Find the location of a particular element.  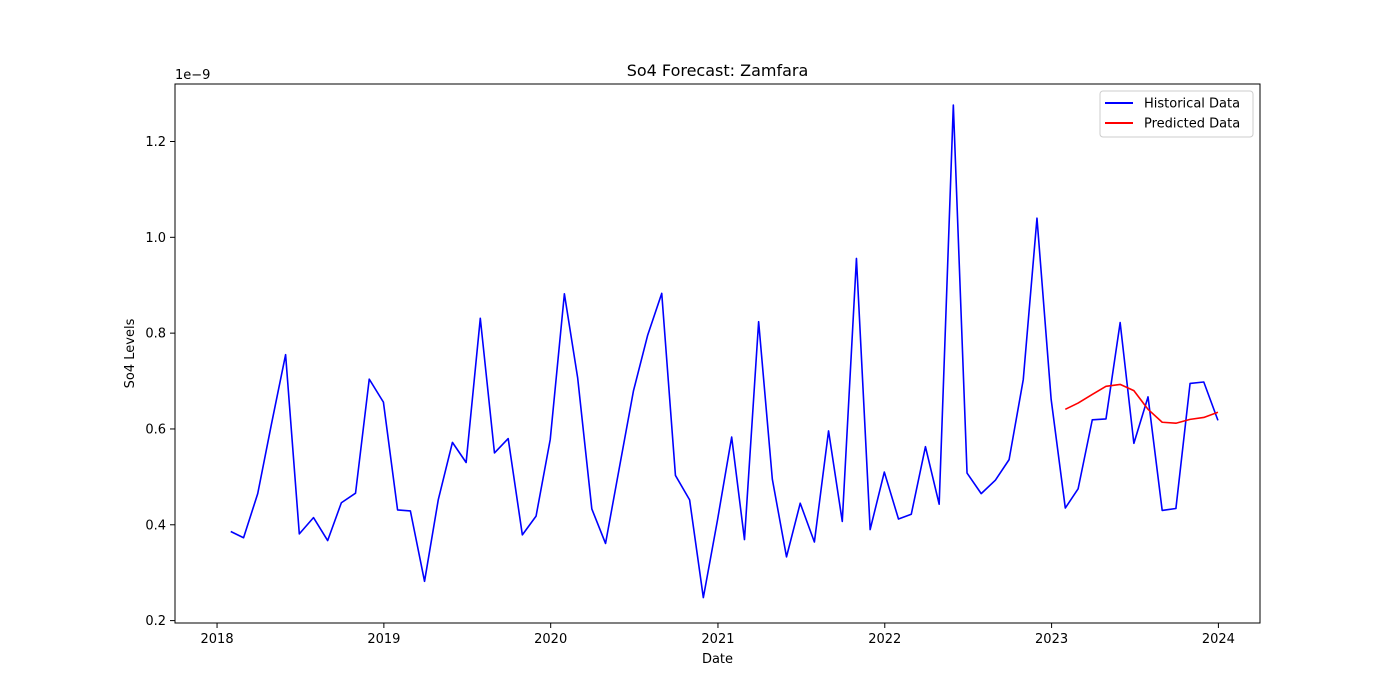

x-tick-label: 2021 is located at coordinates (717, 639).